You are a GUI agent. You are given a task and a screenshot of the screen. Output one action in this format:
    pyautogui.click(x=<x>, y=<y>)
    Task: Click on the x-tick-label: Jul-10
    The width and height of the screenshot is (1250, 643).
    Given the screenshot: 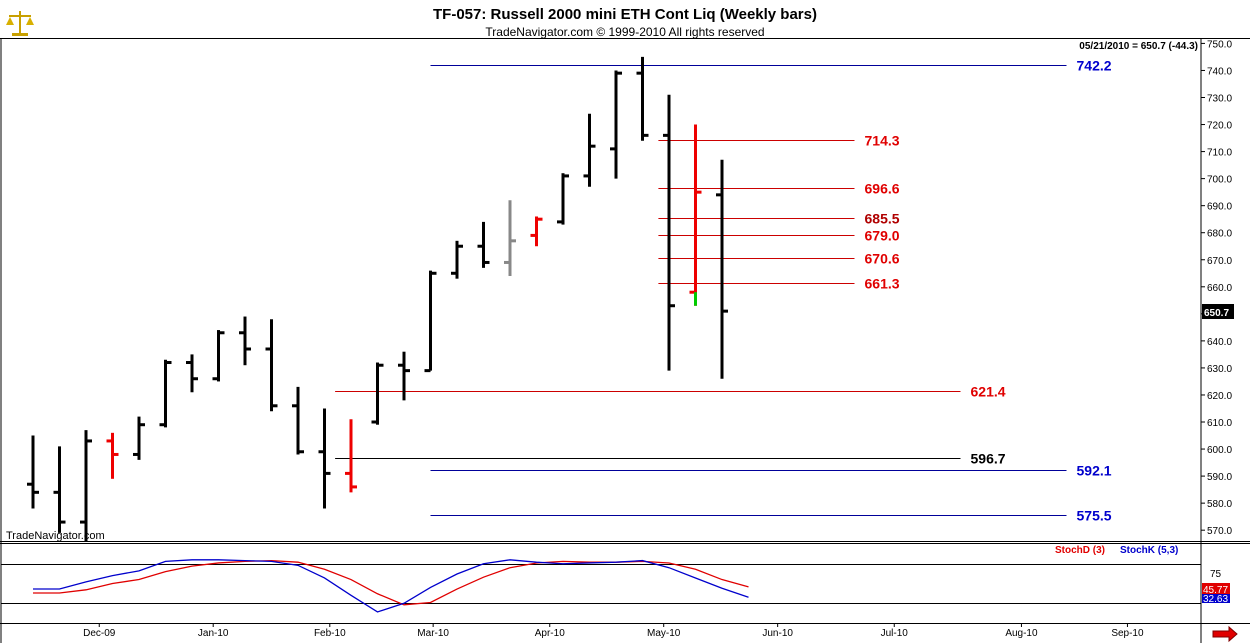 What is the action you would take?
    pyautogui.click(x=895, y=633)
    